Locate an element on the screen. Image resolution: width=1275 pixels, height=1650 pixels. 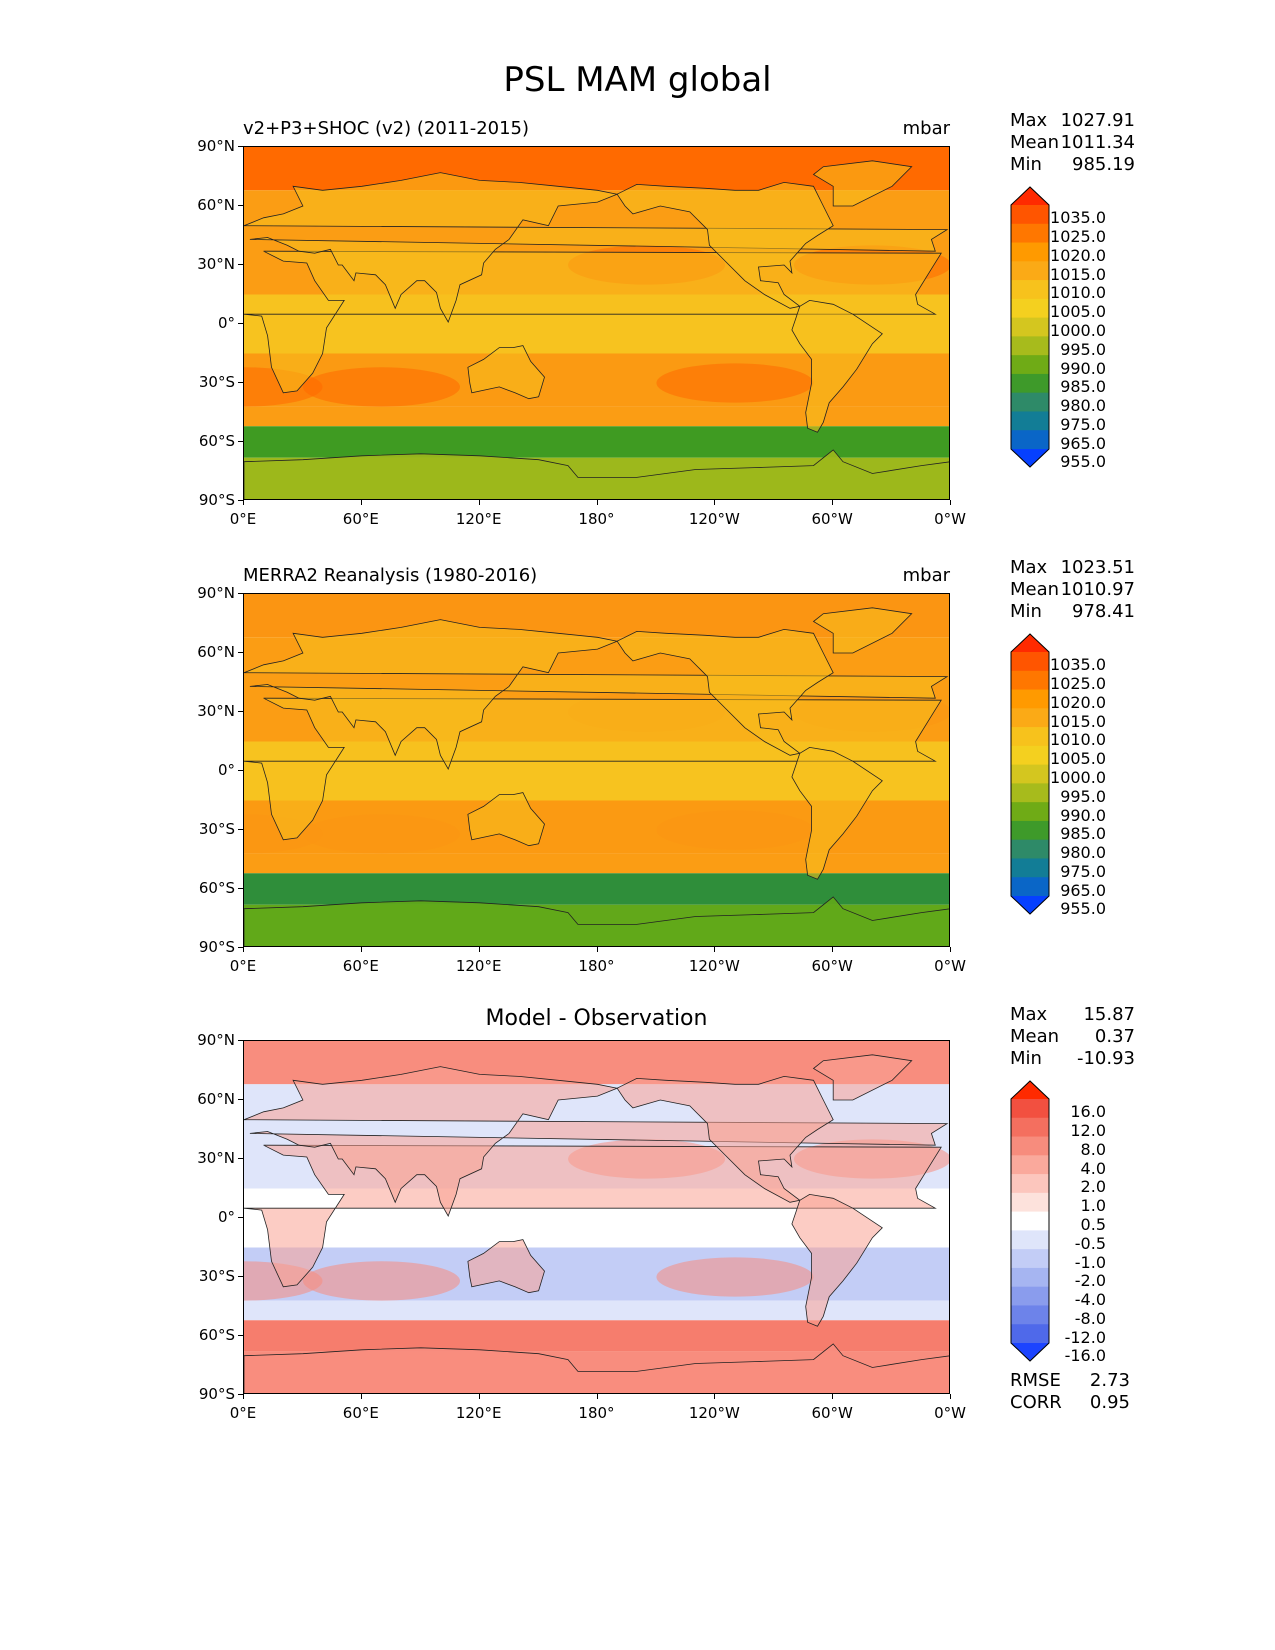
stat-row: Min 978.41 is located at coordinates (1072, 612).